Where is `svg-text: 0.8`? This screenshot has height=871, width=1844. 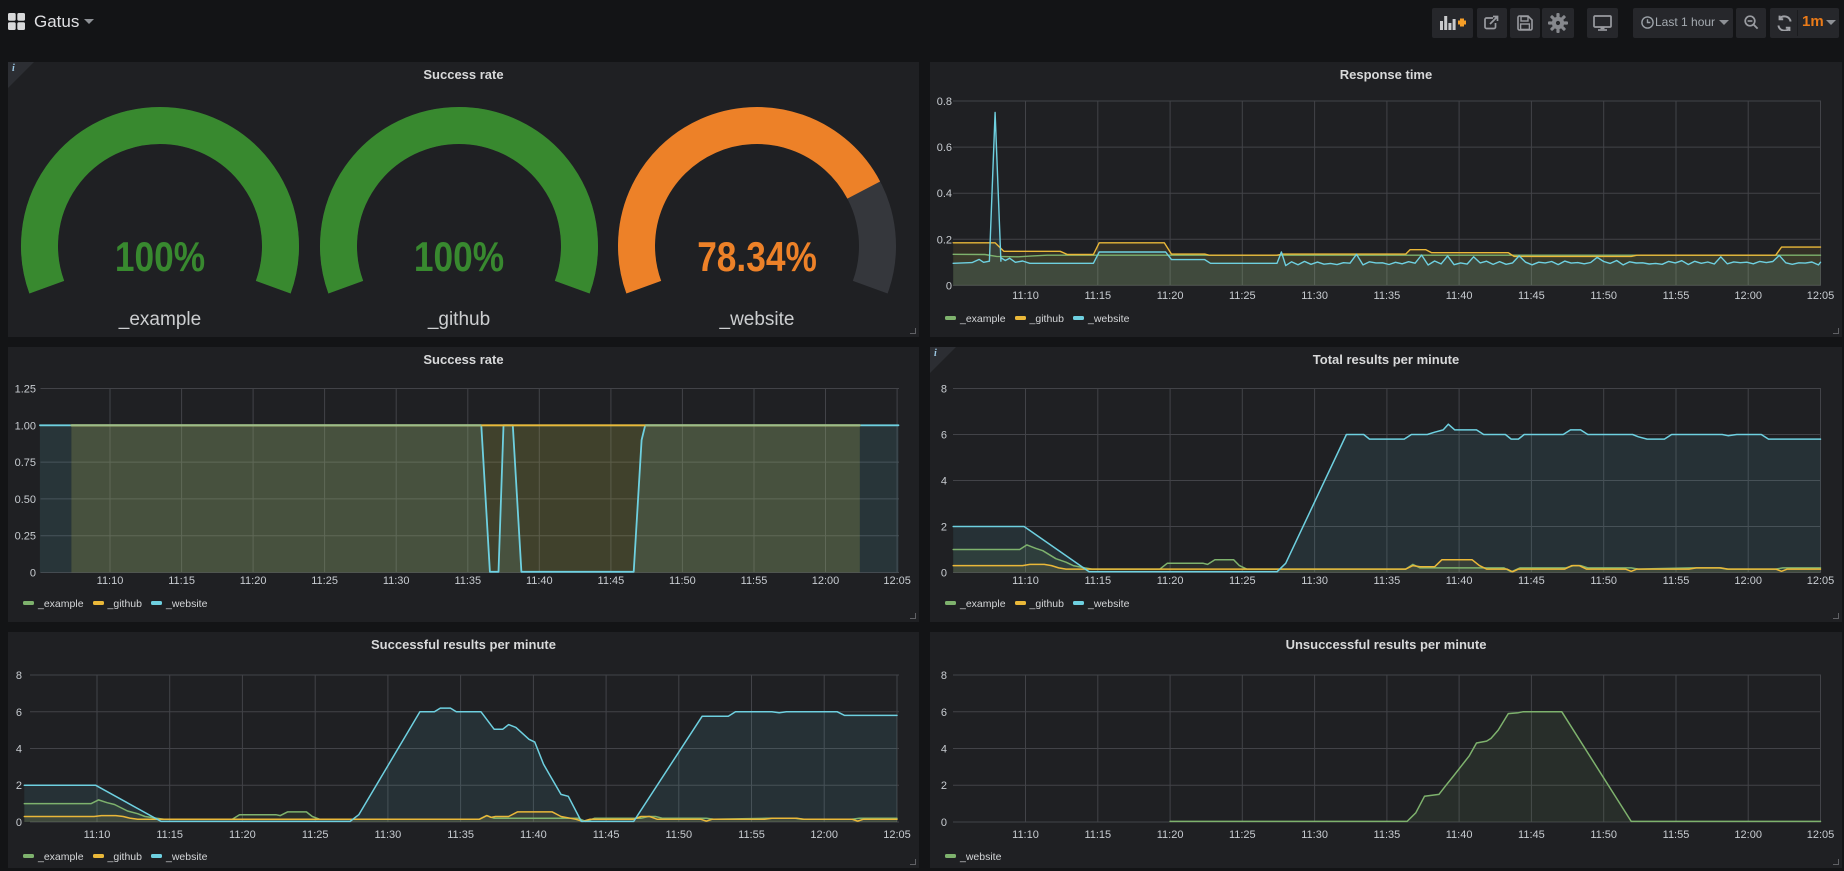 svg-text: 0.8 is located at coordinates (944, 102).